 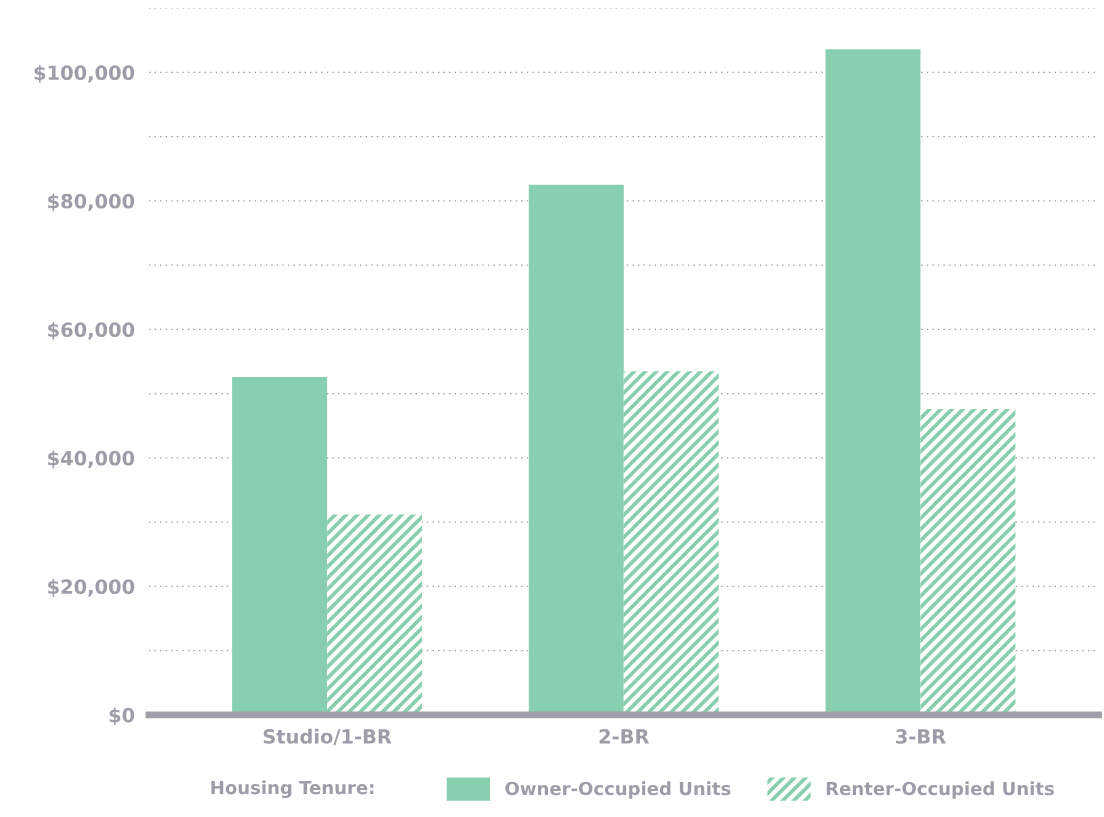 I want to click on x-tick-label: Studio/1-BR, so click(x=327, y=737).